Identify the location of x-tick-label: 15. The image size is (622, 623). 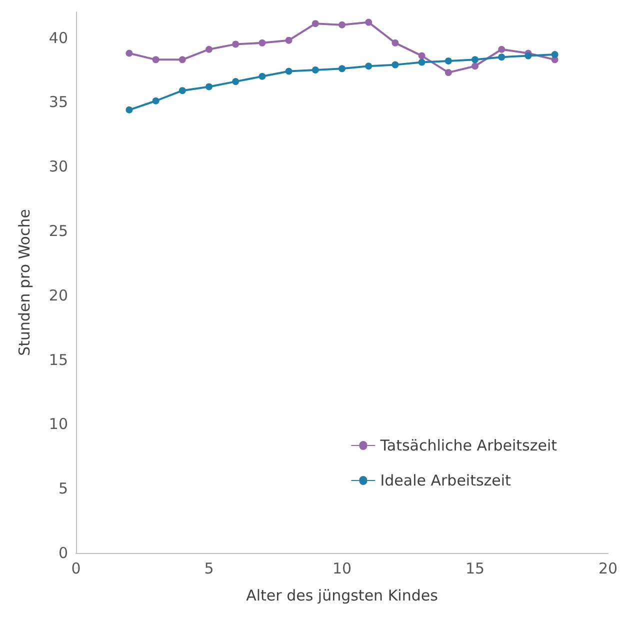
(475, 569).